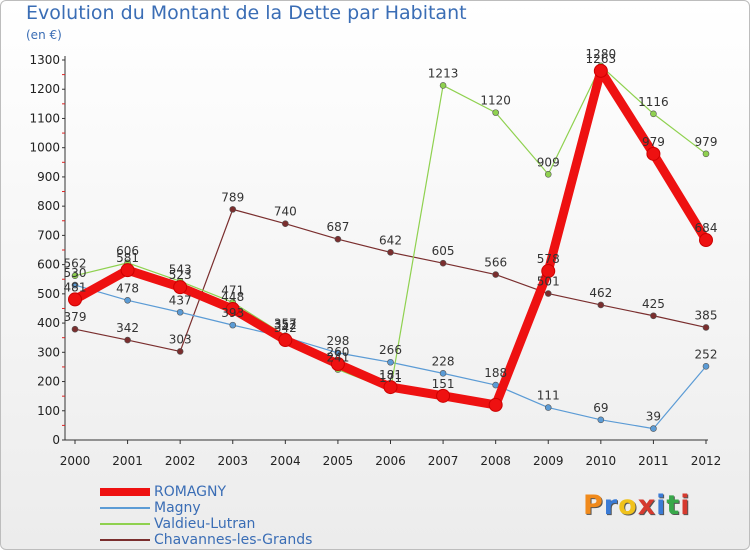 Image resolution: width=750 pixels, height=550 pixels. I want to click on data-label-valdieu-lutran: 1120, so click(495, 101).